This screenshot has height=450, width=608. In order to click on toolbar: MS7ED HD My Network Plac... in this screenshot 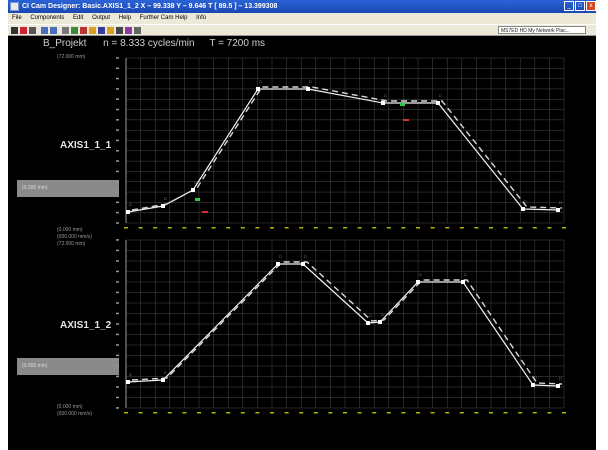, I will do `click(302, 30)`.